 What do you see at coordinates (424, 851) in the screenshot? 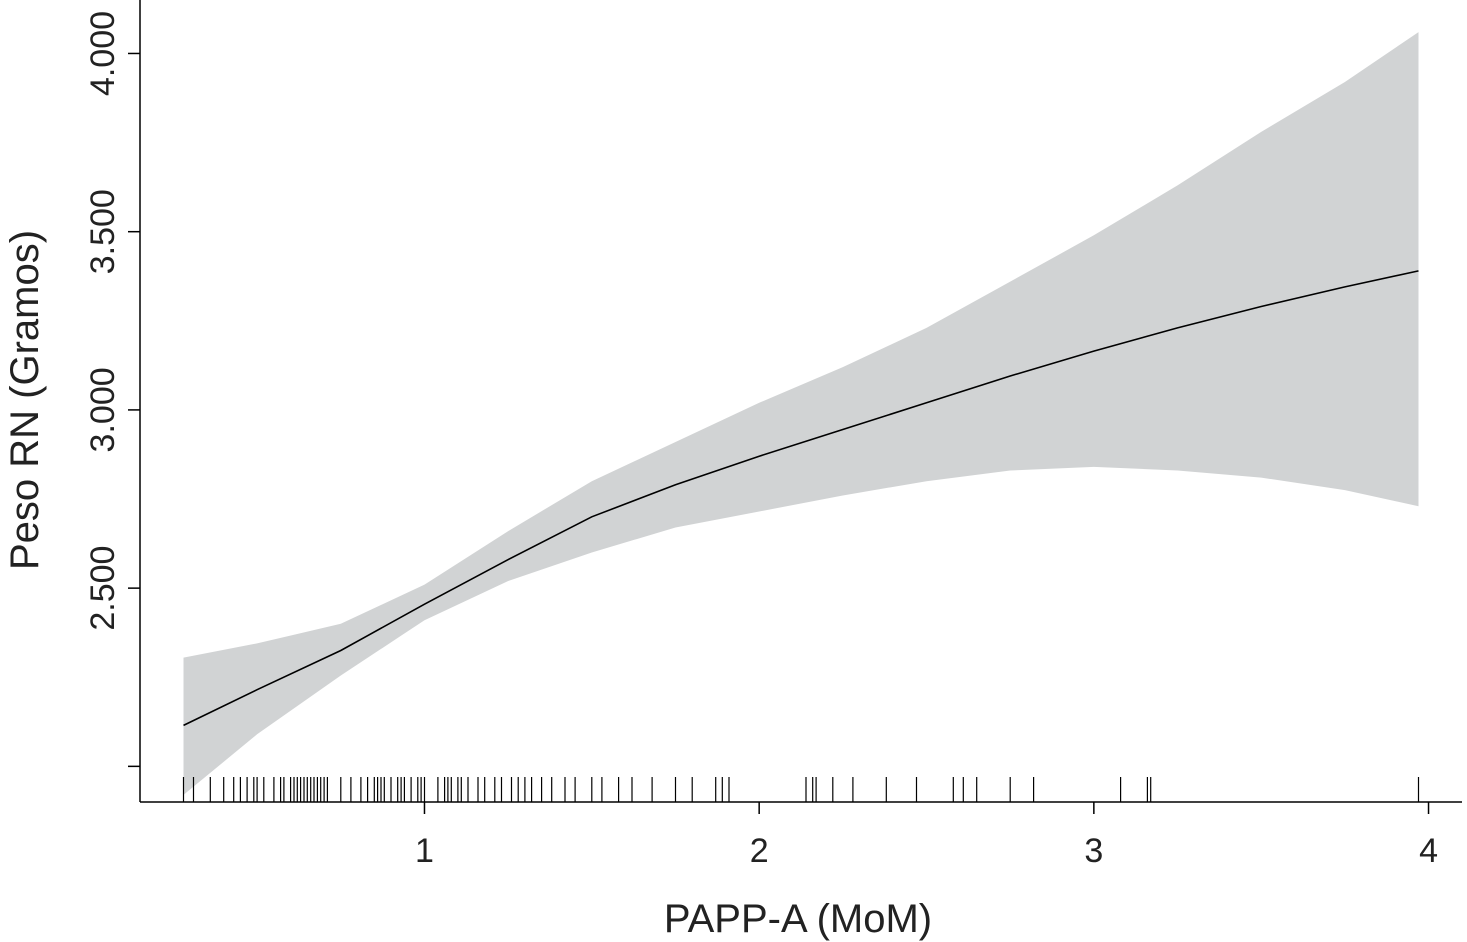
I see `x-tick-label: 1` at bounding box center [424, 851].